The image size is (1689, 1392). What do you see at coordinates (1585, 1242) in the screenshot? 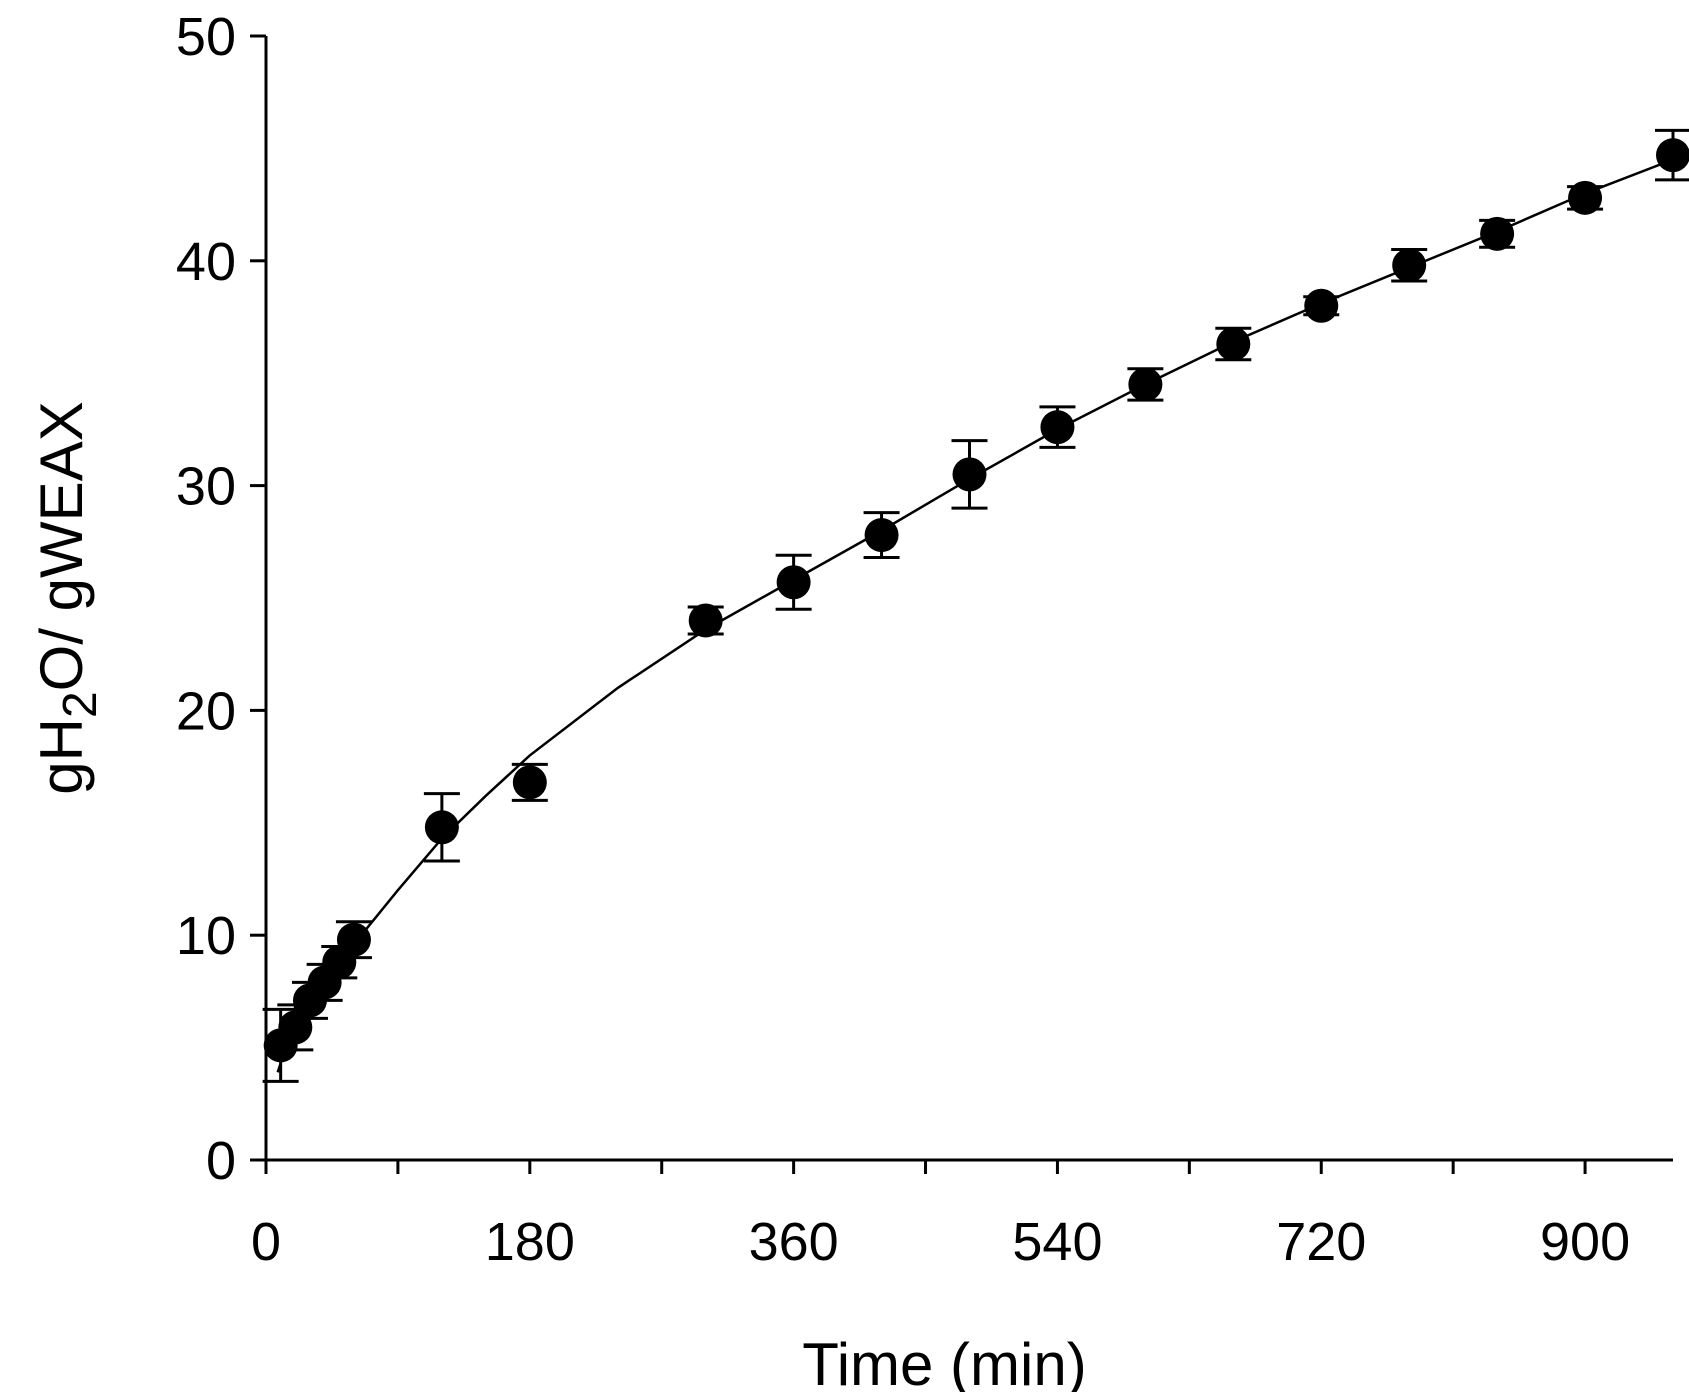
I see `x-tick-label: 900` at bounding box center [1585, 1242].